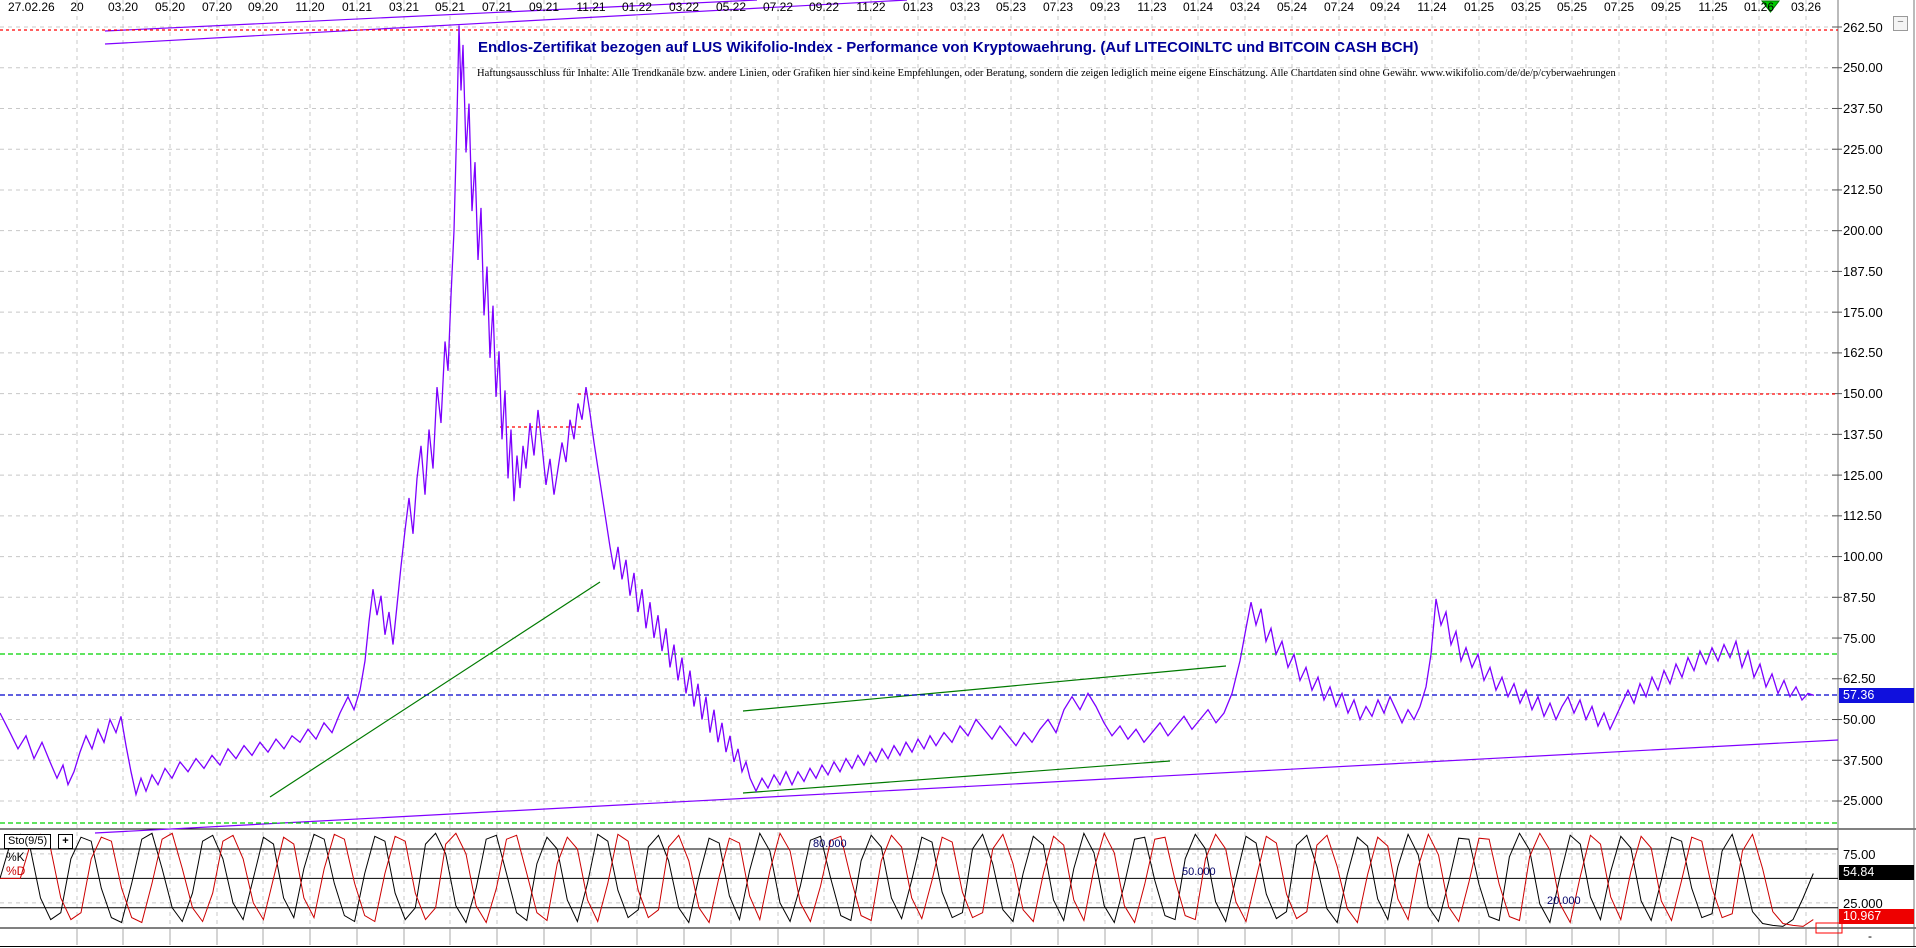 The image size is (1916, 948). Describe the element at coordinates (1806, 7) in the screenshot. I see `x-axis-label: 03.26` at that location.